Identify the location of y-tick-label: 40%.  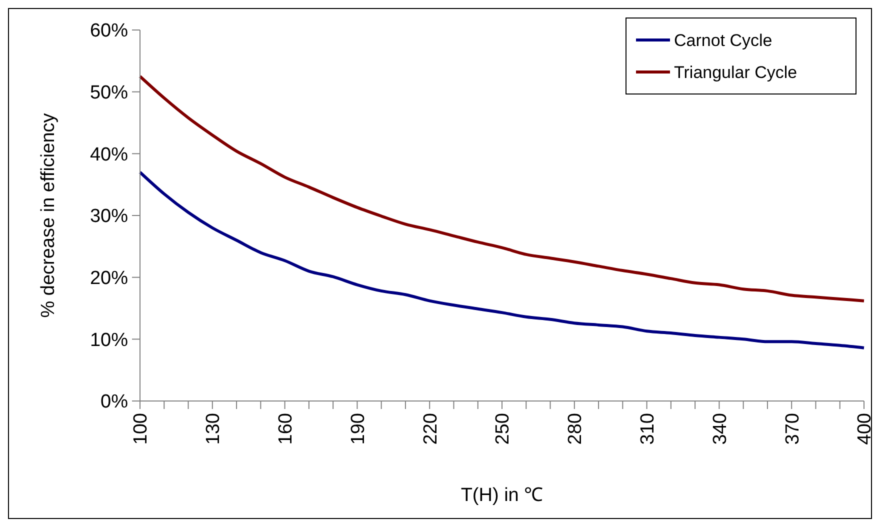
(109, 155).